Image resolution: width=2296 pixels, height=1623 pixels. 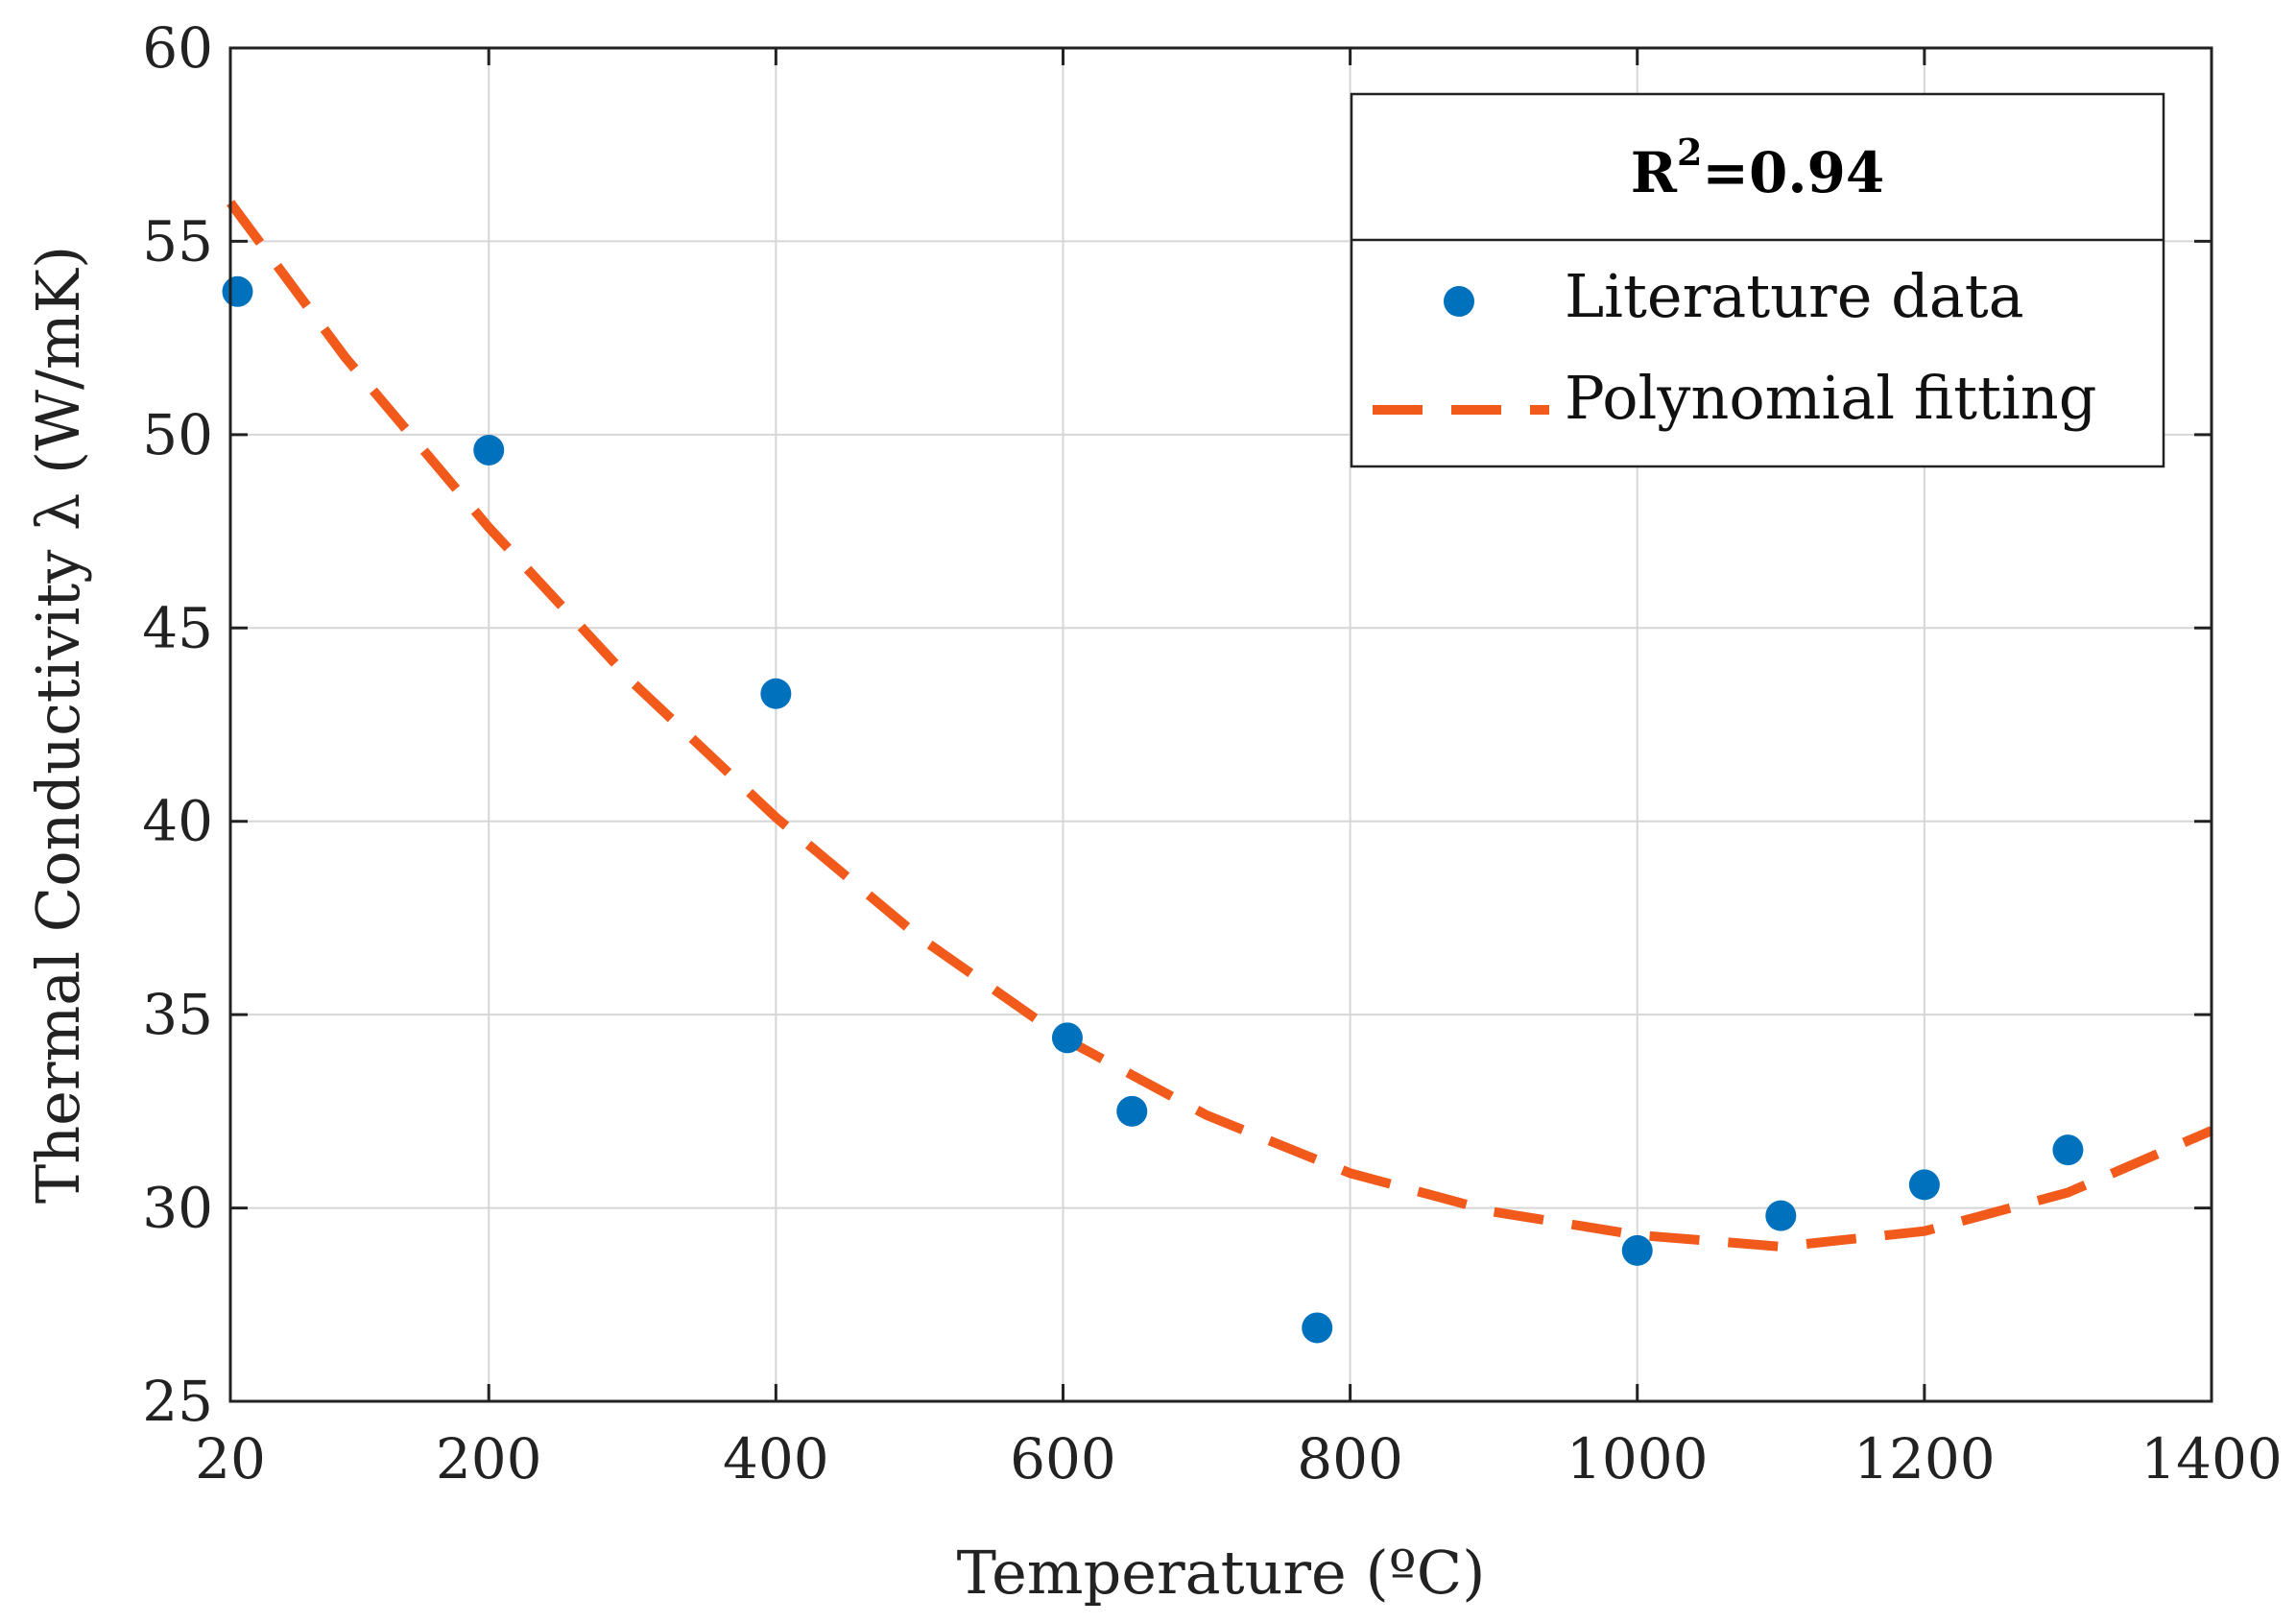 I want to click on x-axis-label: Temperature (ºC), so click(x=1222, y=1573).